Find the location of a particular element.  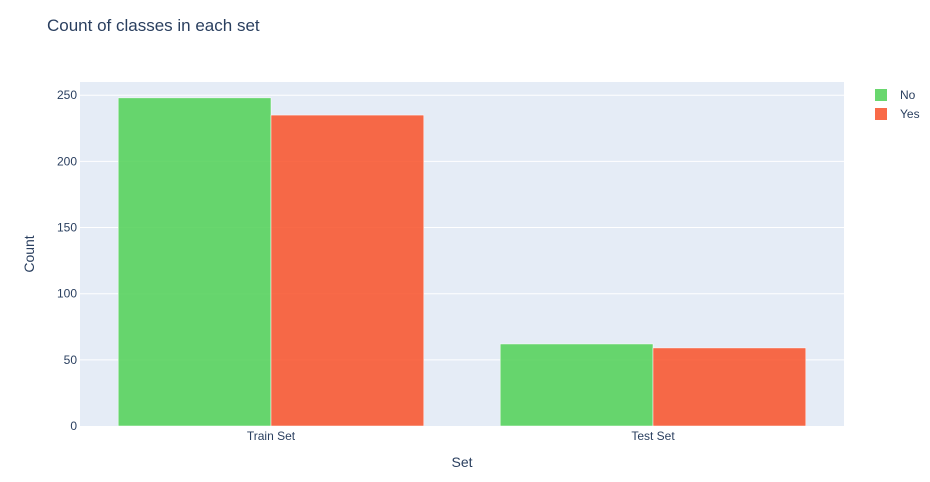

legend-item-no: No is located at coordinates (895, 95).